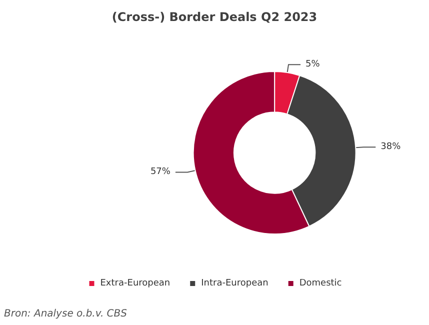  What do you see at coordinates (234, 283) in the screenshot?
I see `legend-label: Intra-European` at bounding box center [234, 283].